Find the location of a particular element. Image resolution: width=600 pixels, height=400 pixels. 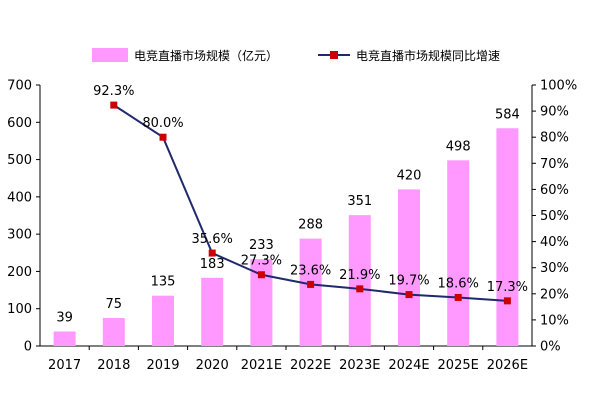

y-right-tick-label: 60% is located at coordinates (554, 190).